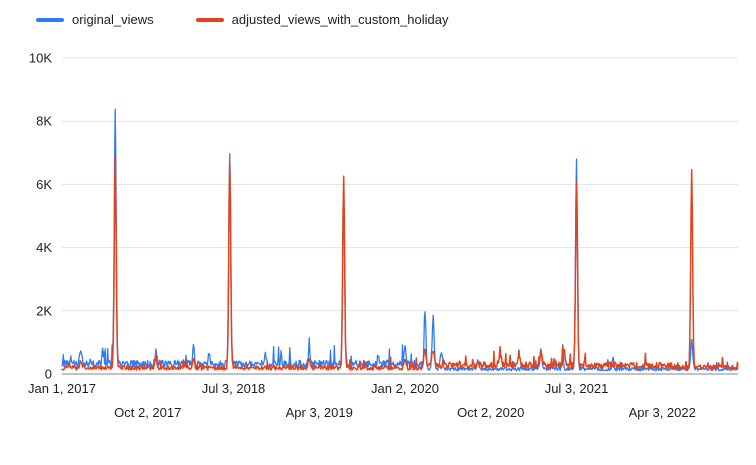 This screenshot has height=465, width=756. What do you see at coordinates (62, 388) in the screenshot?
I see `x-axis-label: Jan 1, 2017` at bounding box center [62, 388].